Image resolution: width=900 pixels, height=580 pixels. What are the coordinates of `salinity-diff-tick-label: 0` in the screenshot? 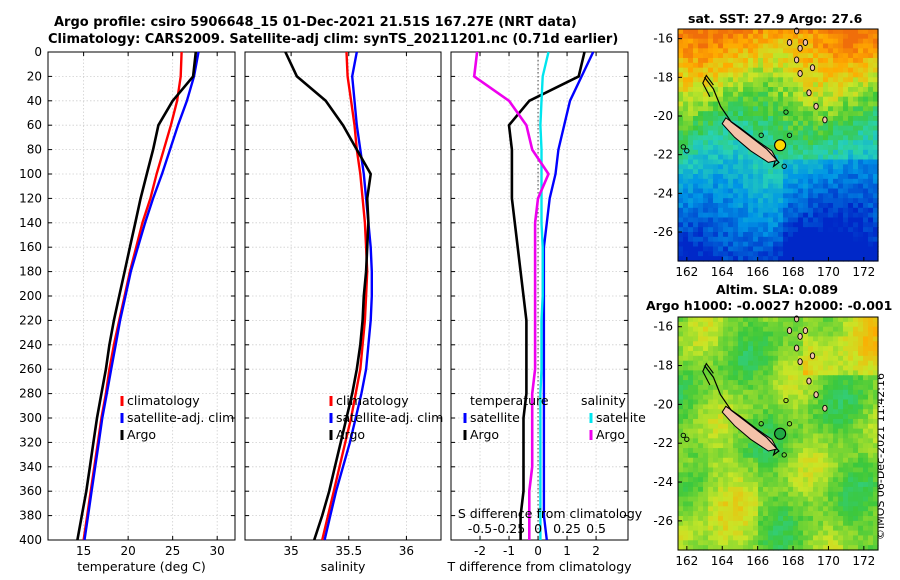 It's located at (538, 528).